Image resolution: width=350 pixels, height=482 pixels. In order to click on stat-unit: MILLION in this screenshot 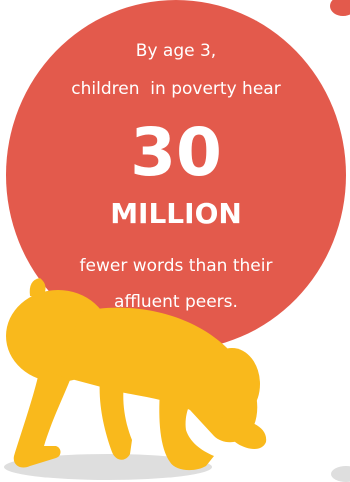, I will do `click(176, 213)`.